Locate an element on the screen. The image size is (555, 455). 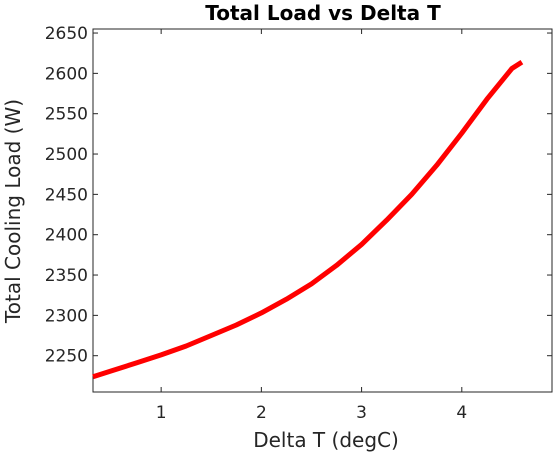
y-tick-label: 2350 is located at coordinates (66, 276).